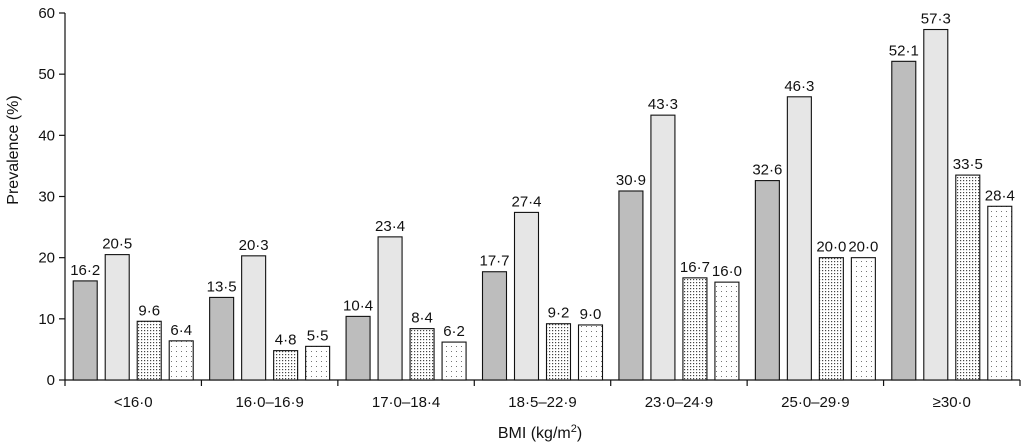 The image size is (1025, 445). Describe the element at coordinates (1000, 195) in the screenshot. I see `data-label: 28·4` at that location.